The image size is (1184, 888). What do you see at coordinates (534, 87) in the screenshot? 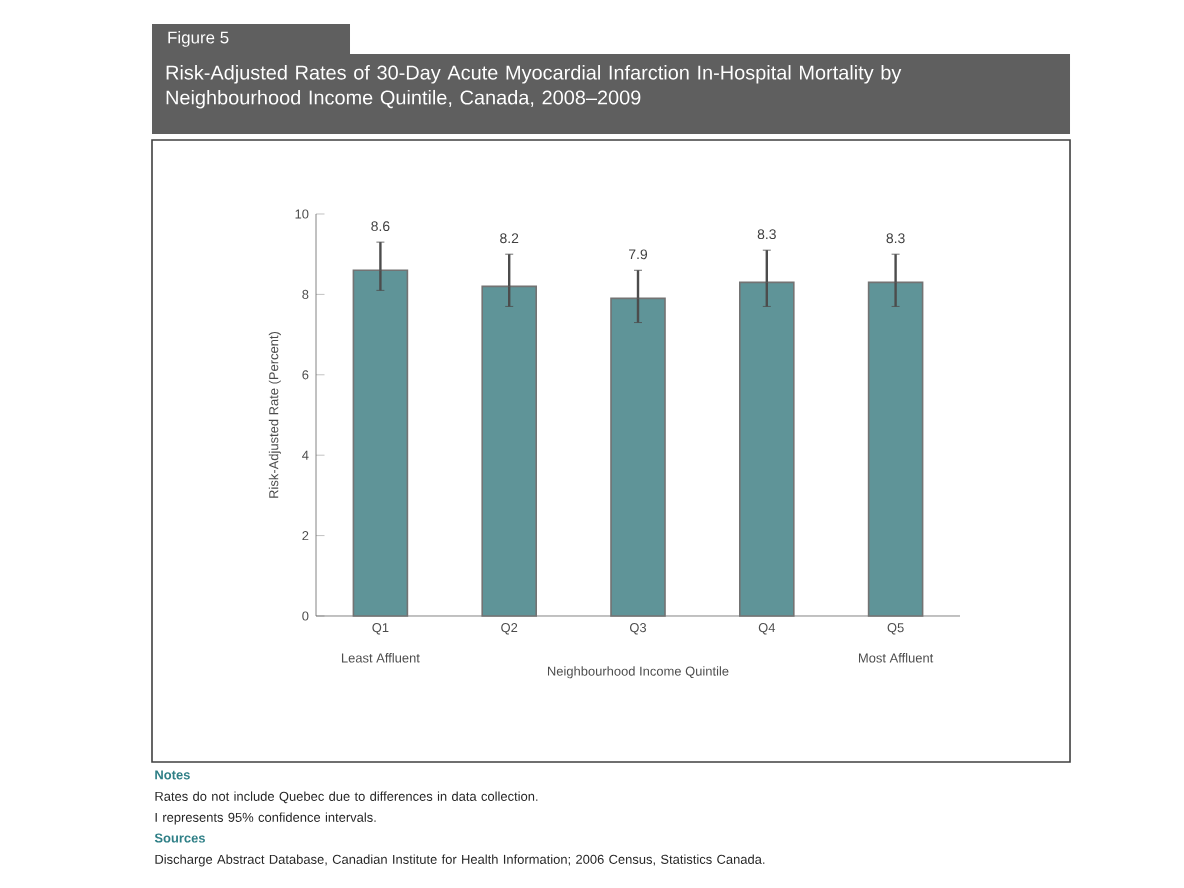
I see `chart-title: Risk-Adjusted Rates of 30-Day Acute Myocardial Infarction In-Hospital Mortality by Neighbourhood Income Quintile, Canada, 2008–2009` at bounding box center [534, 87].